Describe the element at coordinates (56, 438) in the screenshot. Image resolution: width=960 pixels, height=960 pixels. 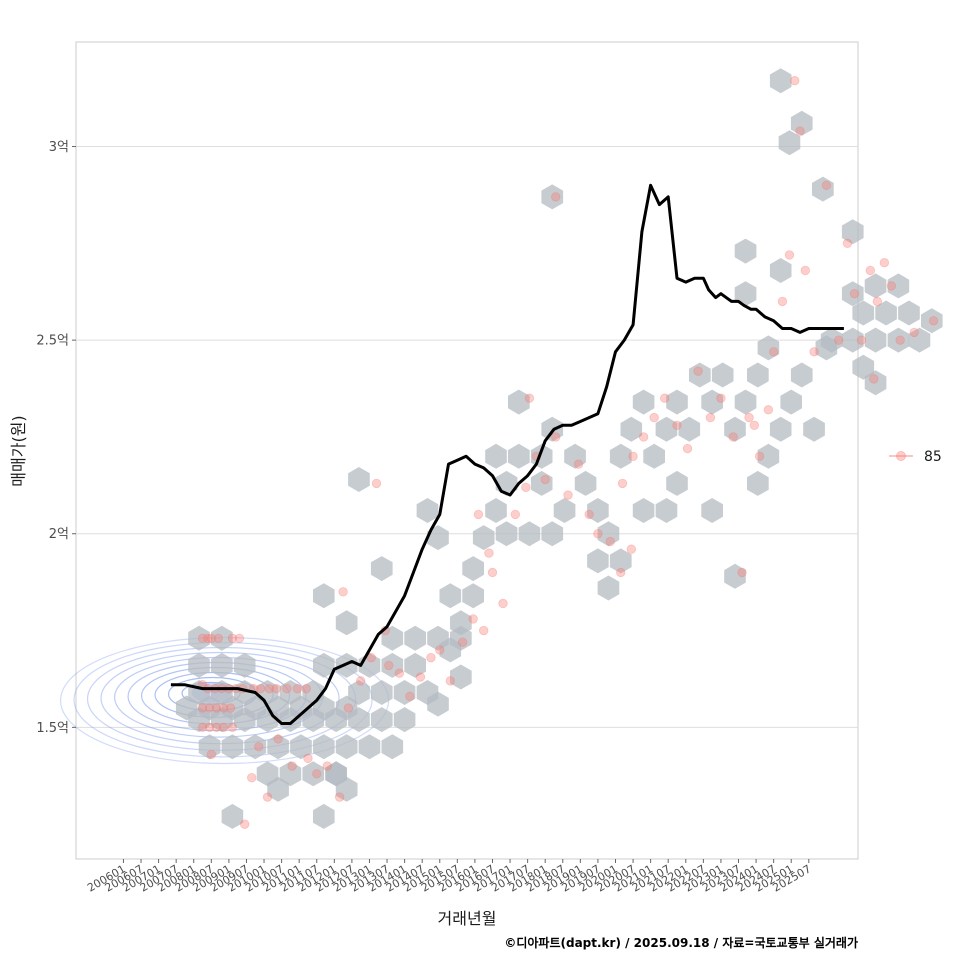
I see `y-axis-ticks: 1.5억 2억 2.5억 3억` at that location.